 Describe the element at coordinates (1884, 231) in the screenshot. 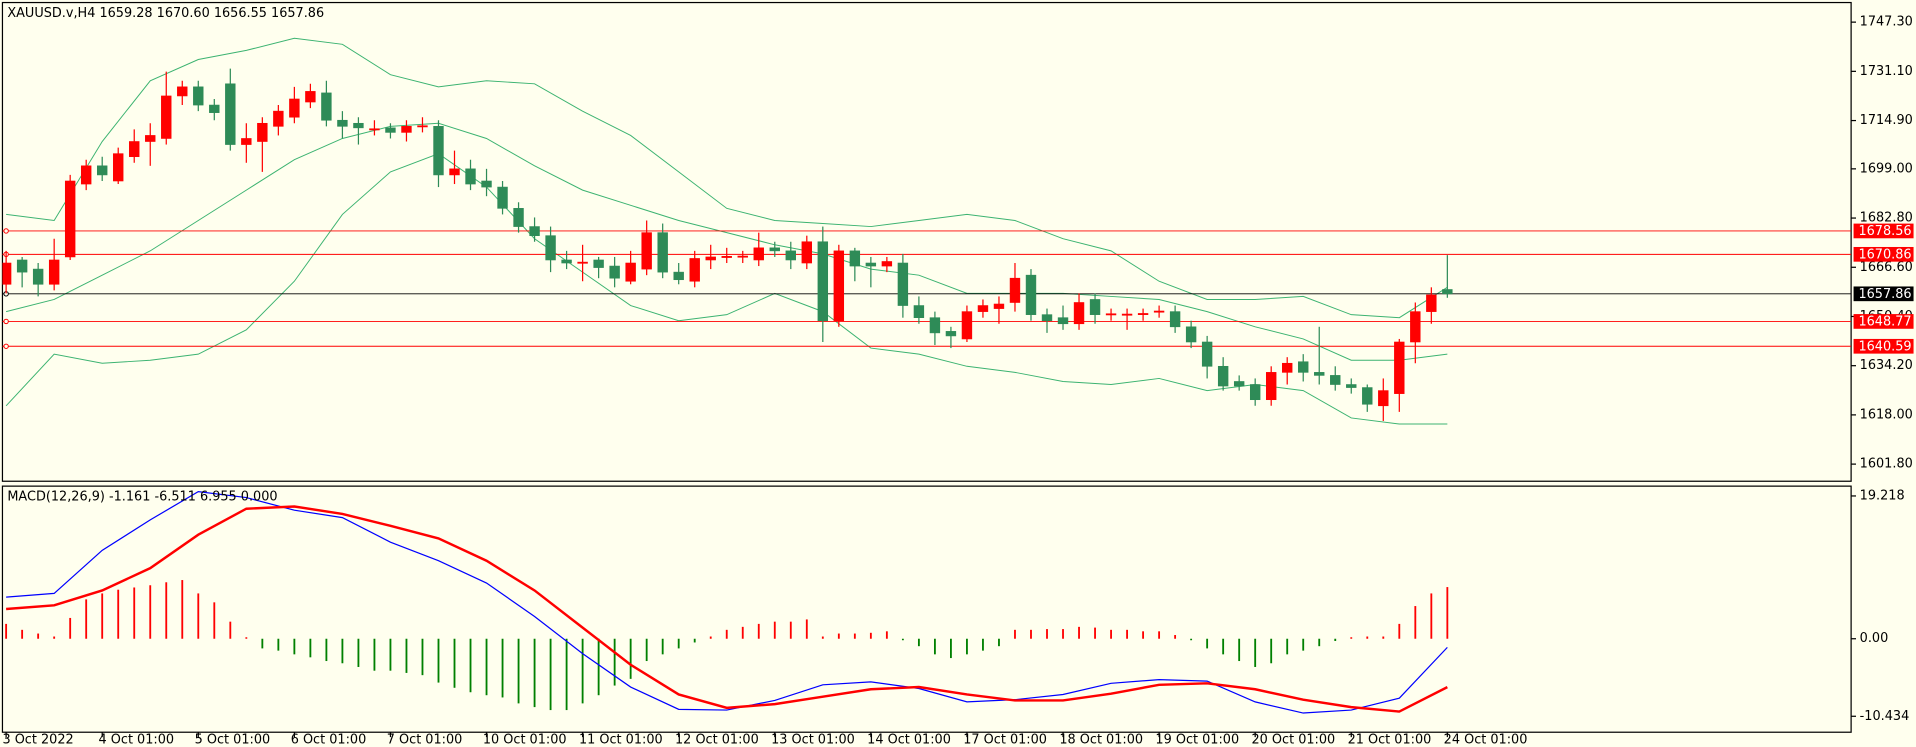

I see `price-label: 1678.56` at that location.